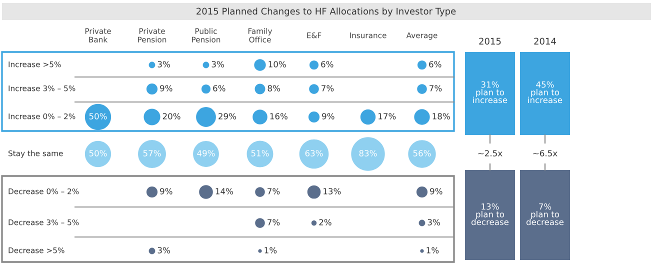 The height and width of the screenshot is (264, 653). What do you see at coordinates (227, 116) in the screenshot?
I see `data-label: 29%` at bounding box center [227, 116].